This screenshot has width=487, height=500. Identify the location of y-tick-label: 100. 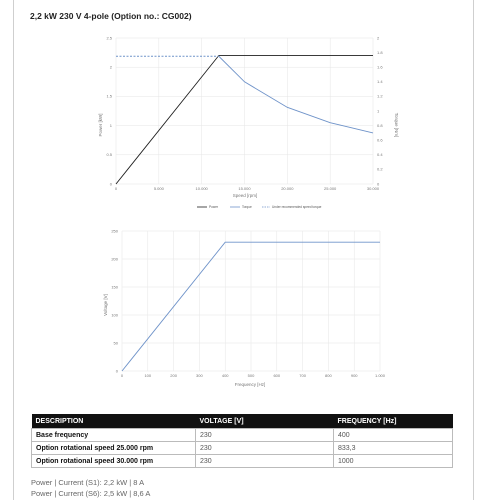
(114, 314).